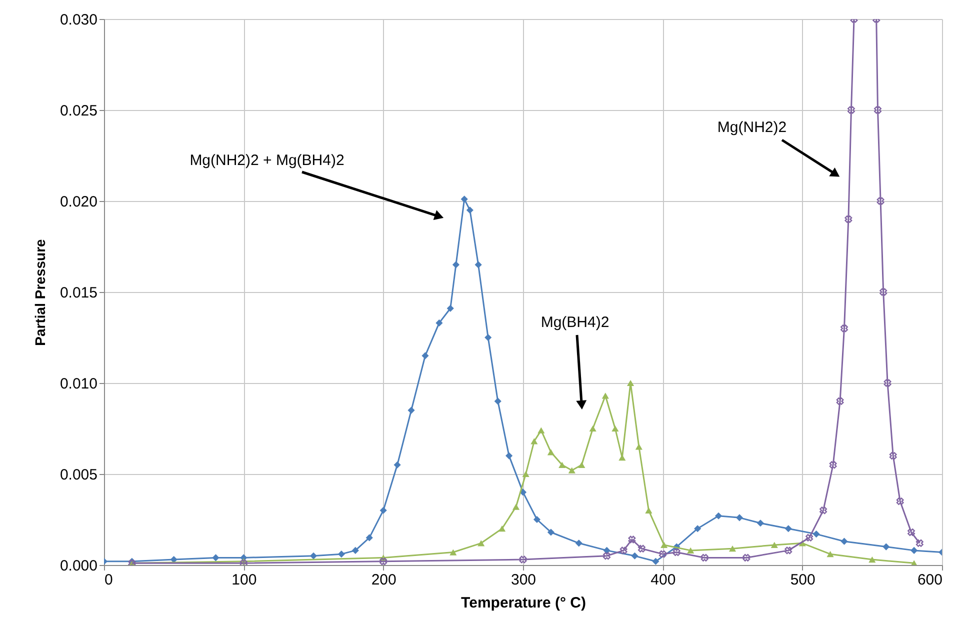 This screenshot has height=642, width=969. What do you see at coordinates (79, 202) in the screenshot?
I see `y-tick-label: 0.020` at bounding box center [79, 202].